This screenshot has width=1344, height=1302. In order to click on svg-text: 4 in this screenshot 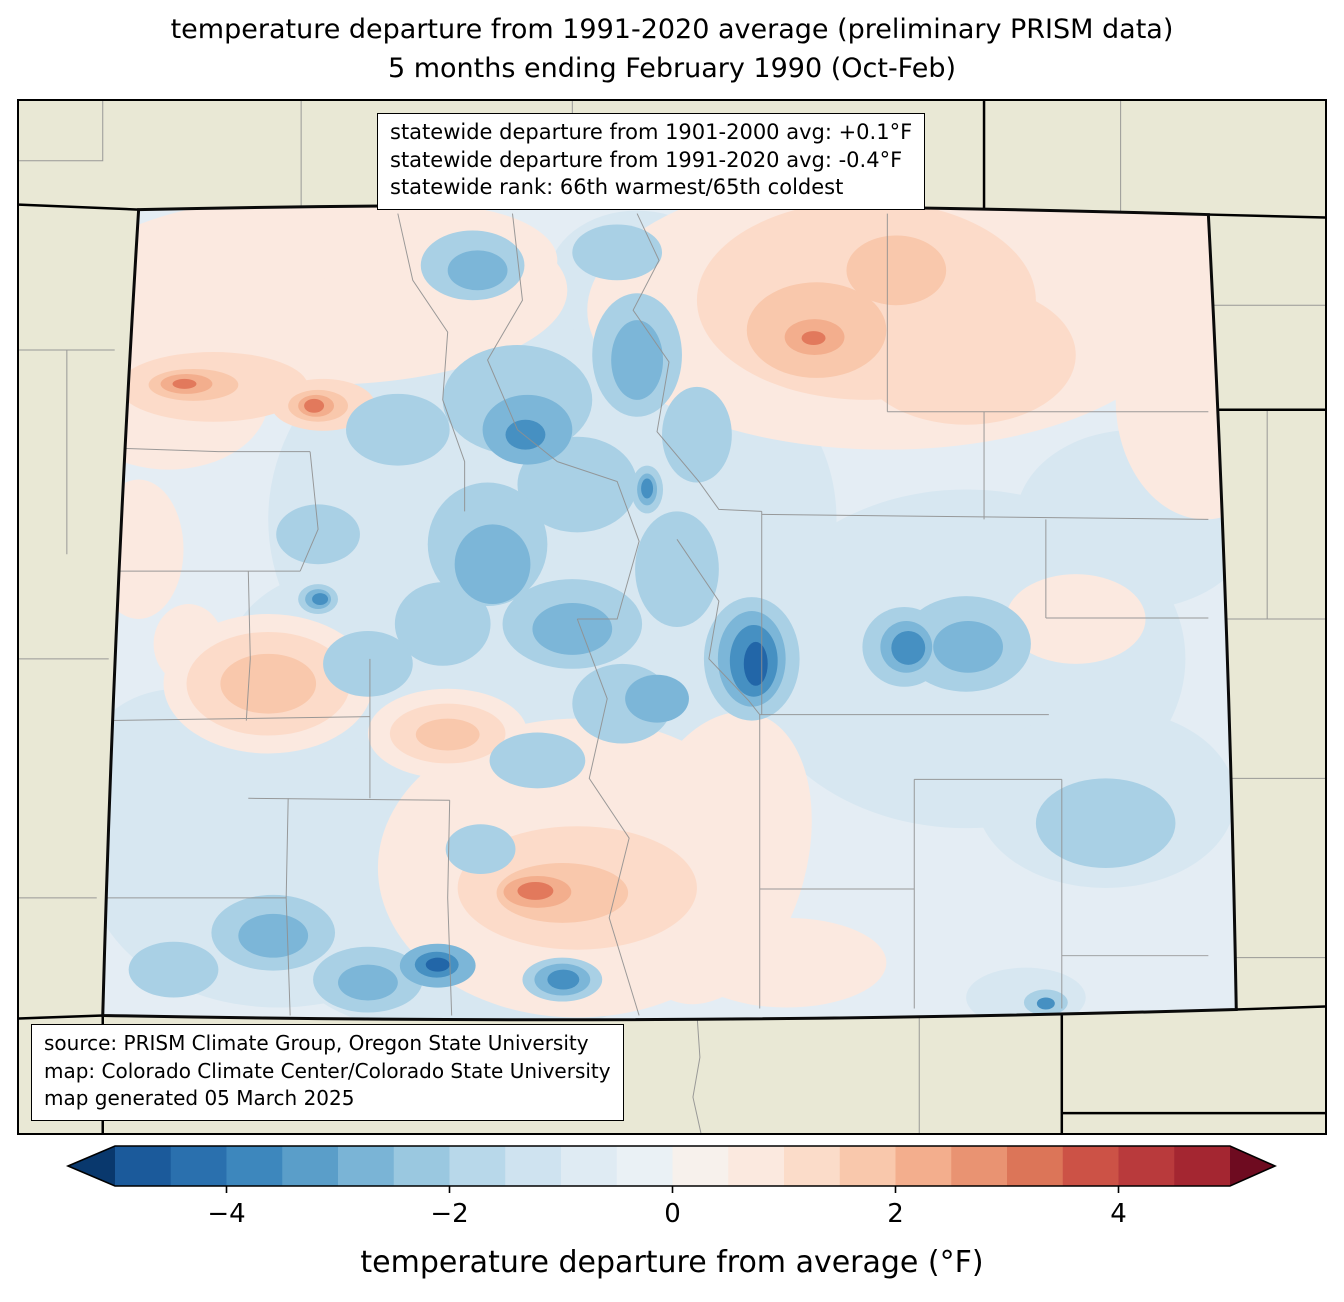, I will do `click(1118, 1214)`.